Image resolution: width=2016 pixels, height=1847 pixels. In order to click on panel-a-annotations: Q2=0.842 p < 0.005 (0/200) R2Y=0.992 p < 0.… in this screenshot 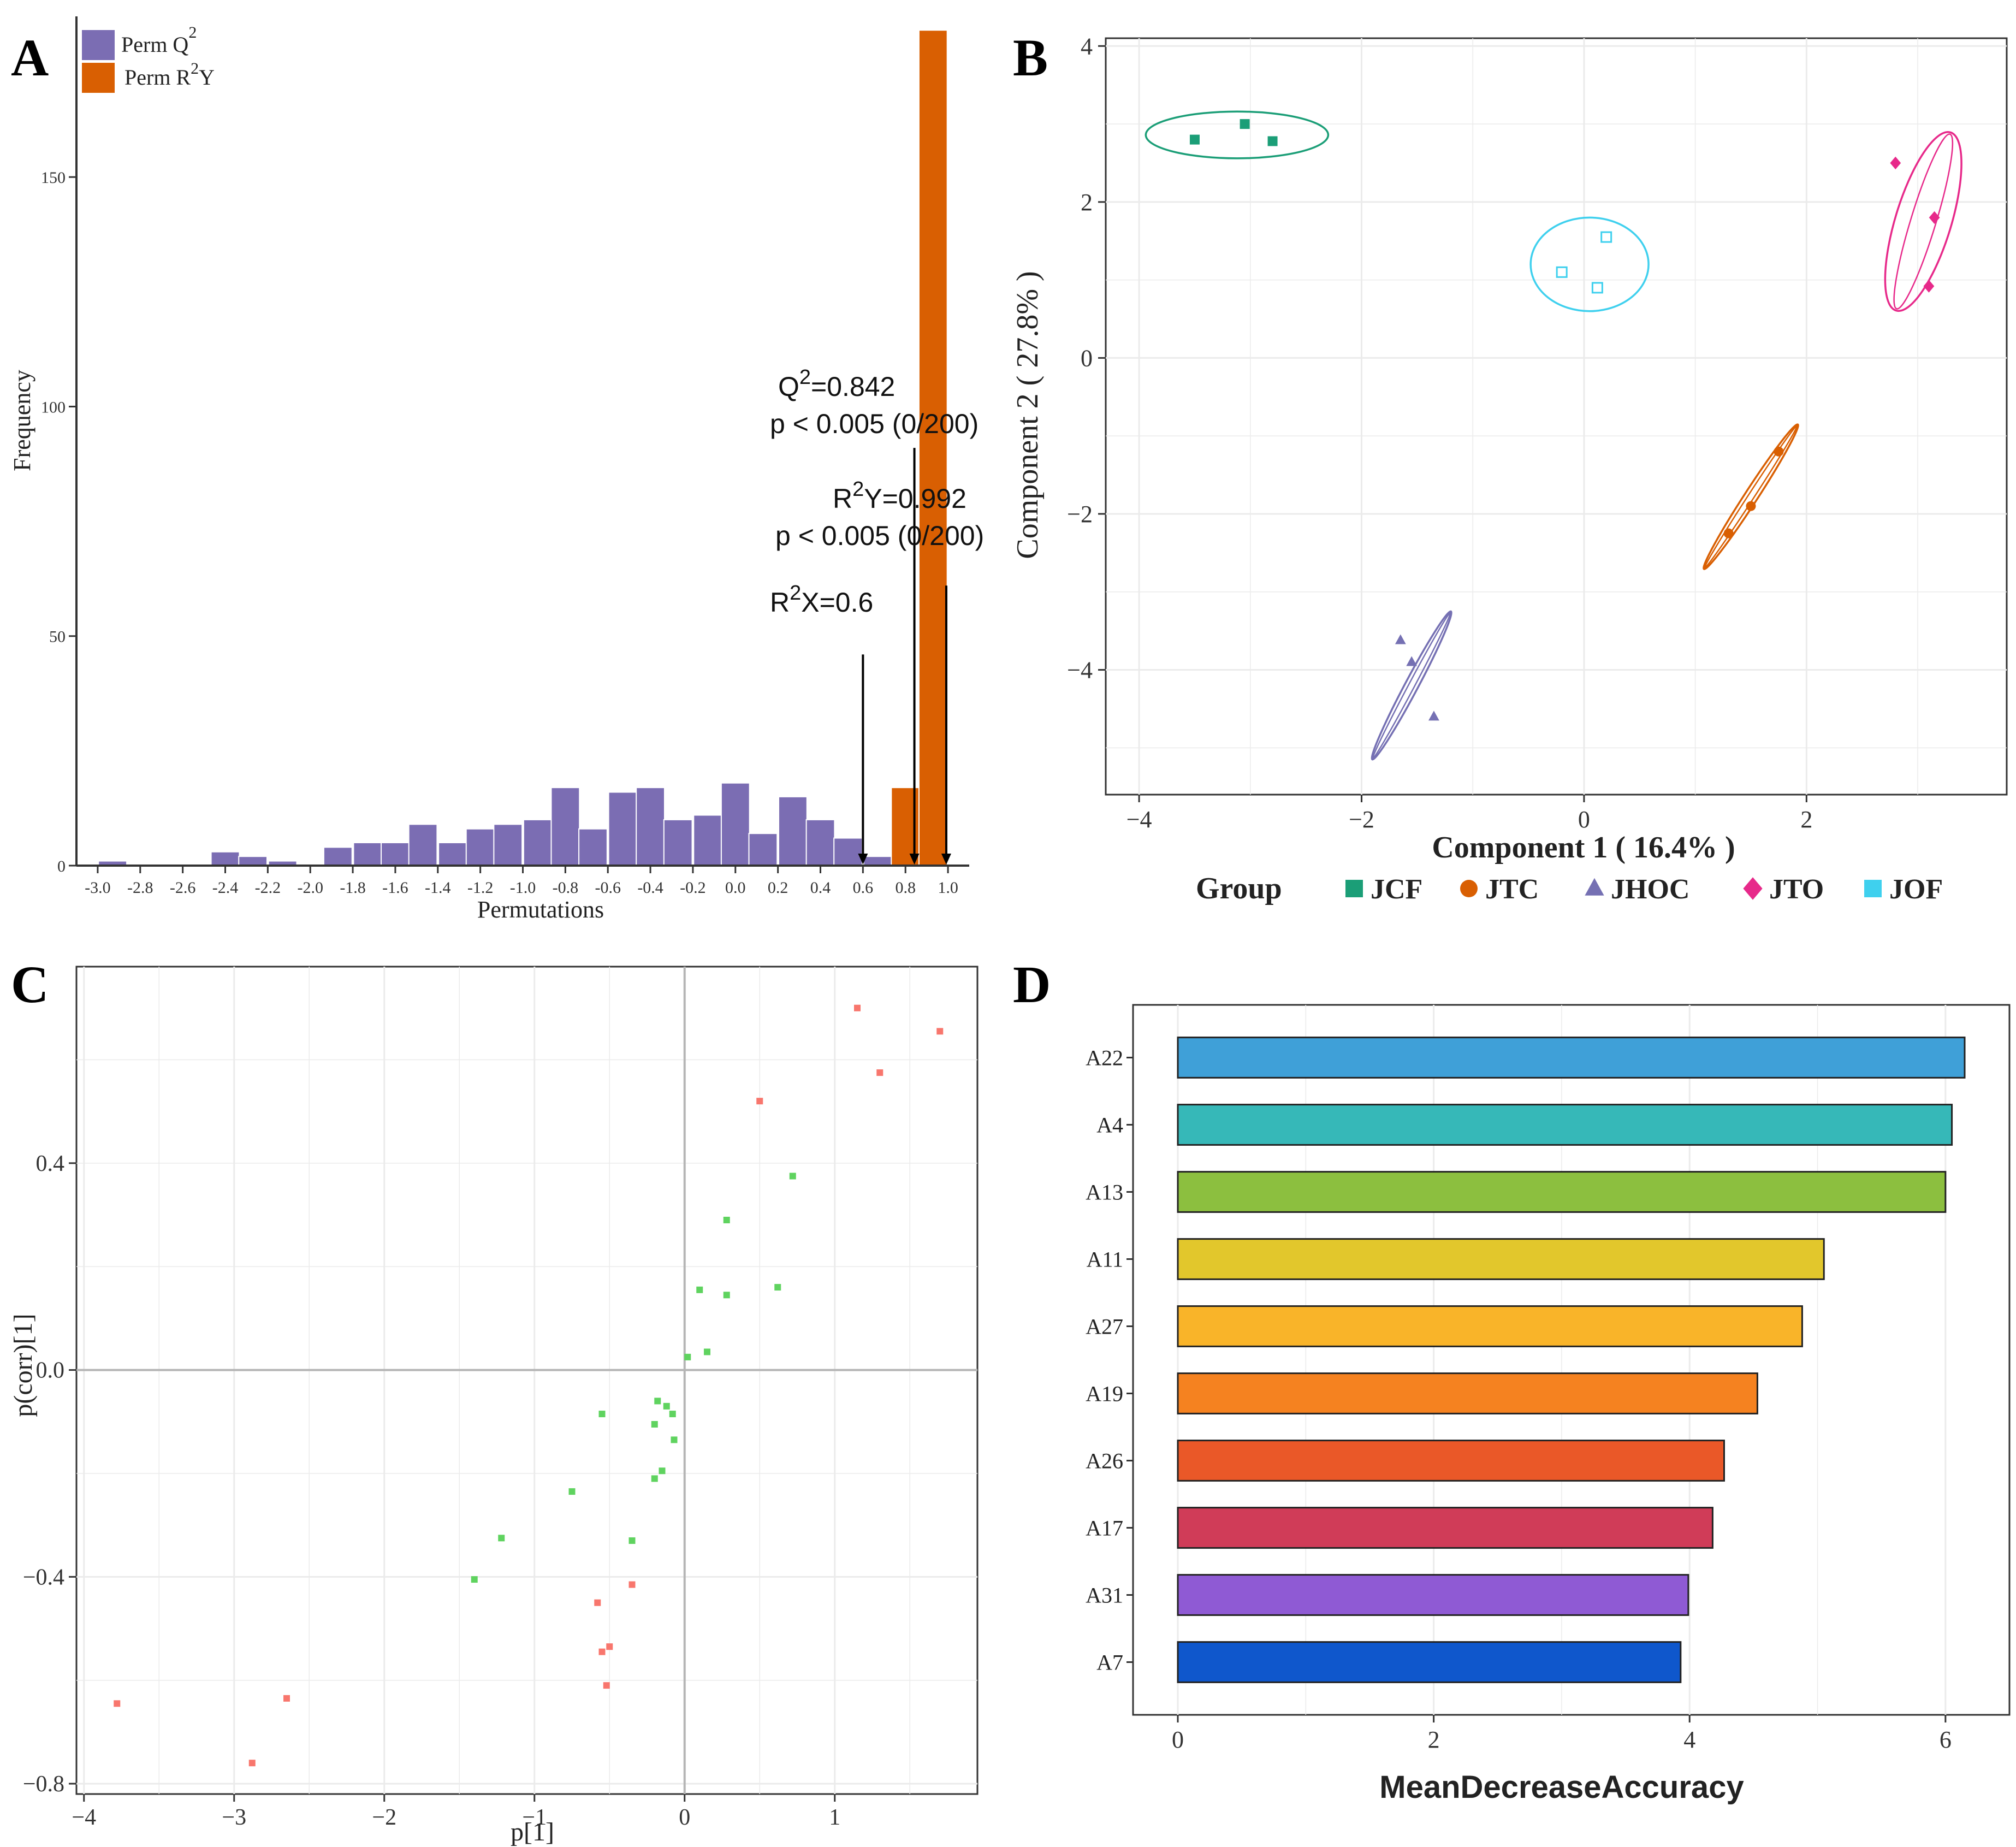, I will do `click(877, 615)`.